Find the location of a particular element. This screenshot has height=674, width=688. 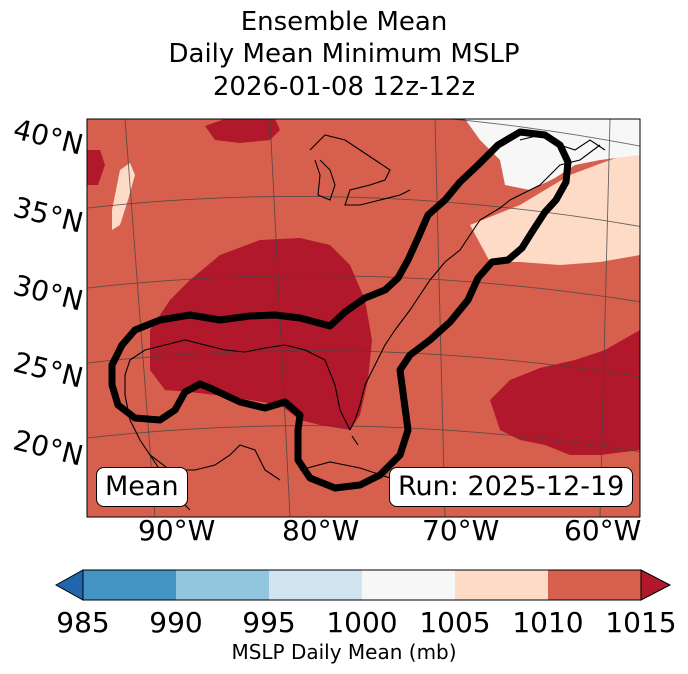

colorbar-tick-1015: 1015 is located at coordinates (641, 622).